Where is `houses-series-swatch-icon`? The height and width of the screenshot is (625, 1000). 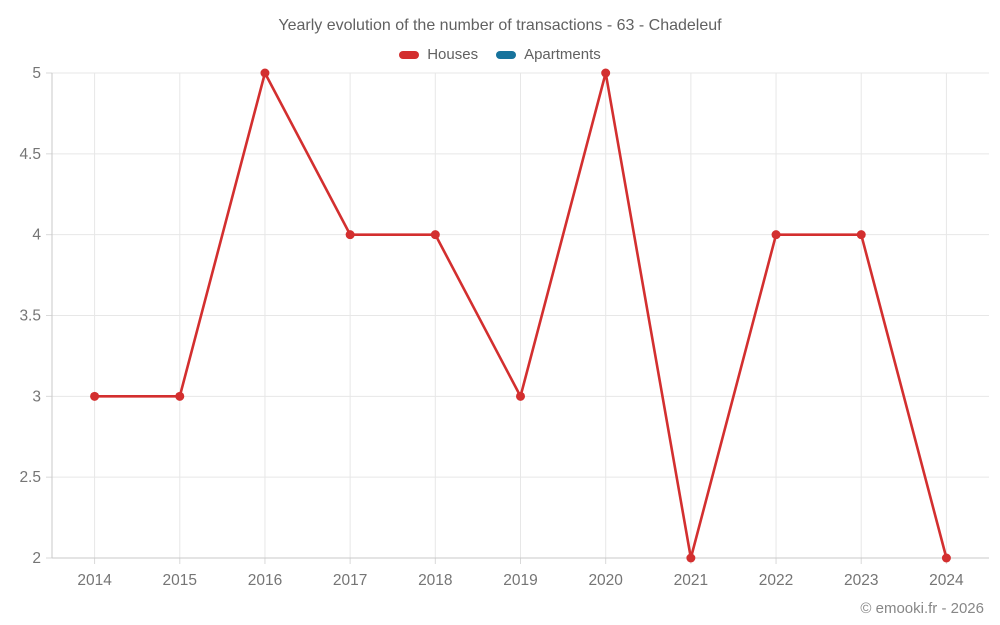 houses-series-swatch-icon is located at coordinates (409, 54).